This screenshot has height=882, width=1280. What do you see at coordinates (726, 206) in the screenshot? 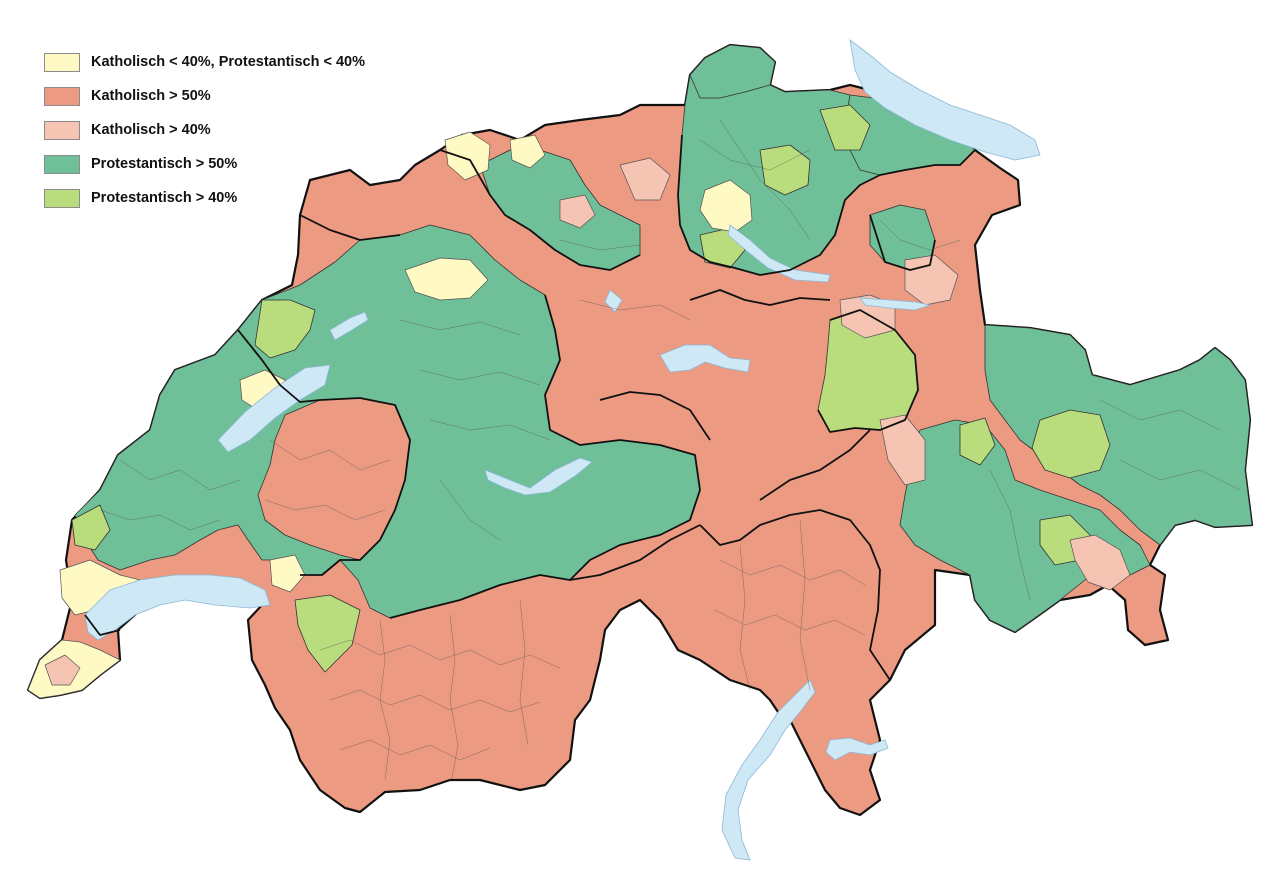
I see `zurich-city` at bounding box center [726, 206].